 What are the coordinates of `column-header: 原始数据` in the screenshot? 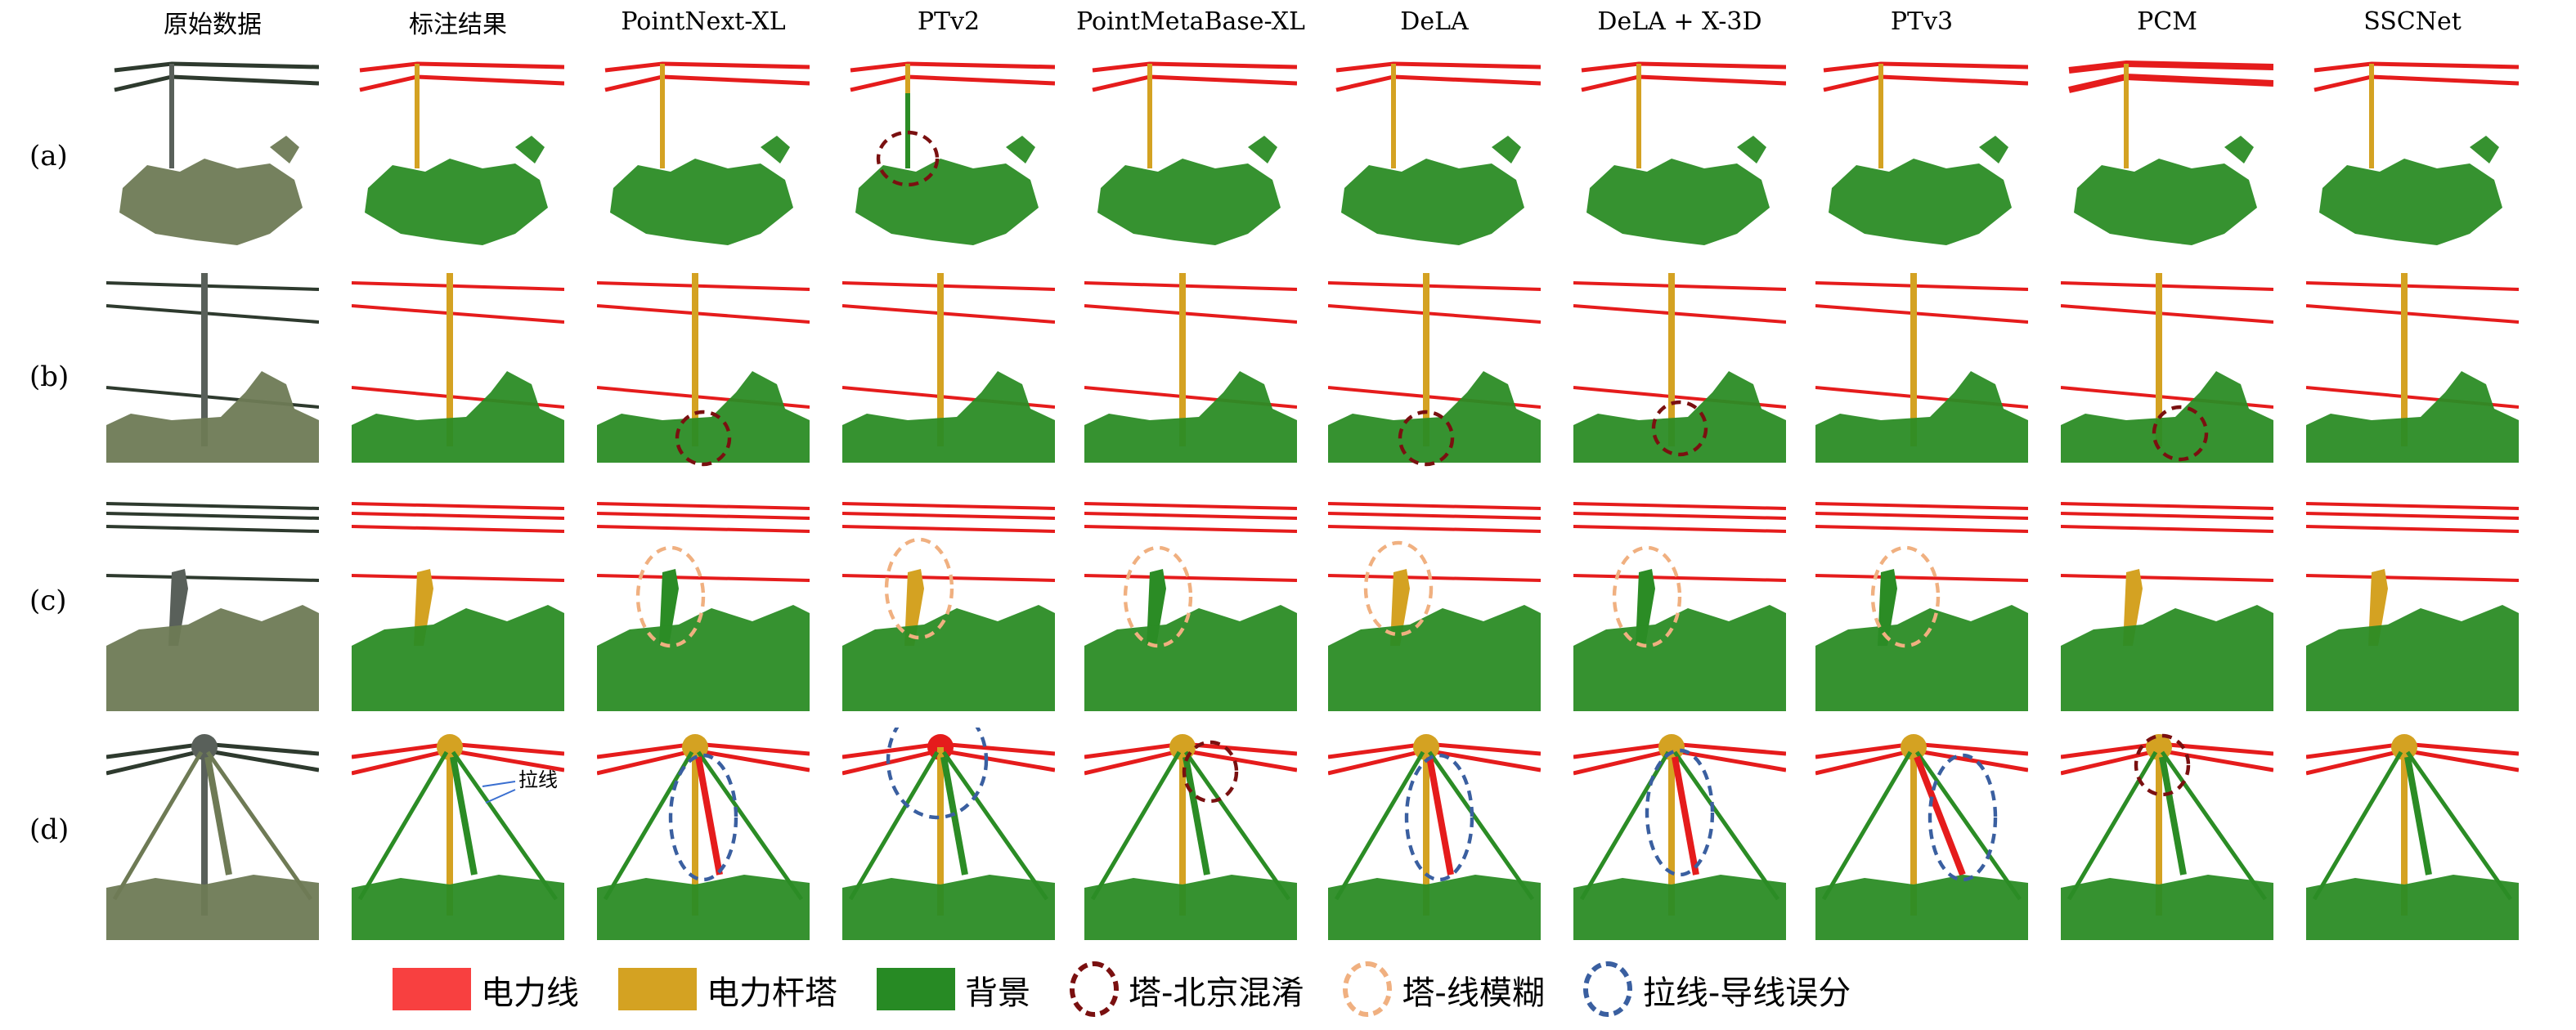 It's located at (213, 24).